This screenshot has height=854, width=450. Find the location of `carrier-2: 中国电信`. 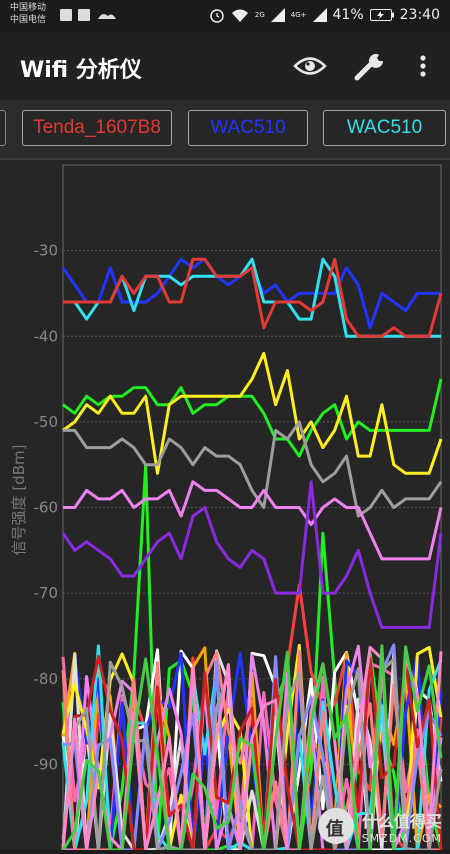

carrier-2: 中国电信 is located at coordinates (28, 20).